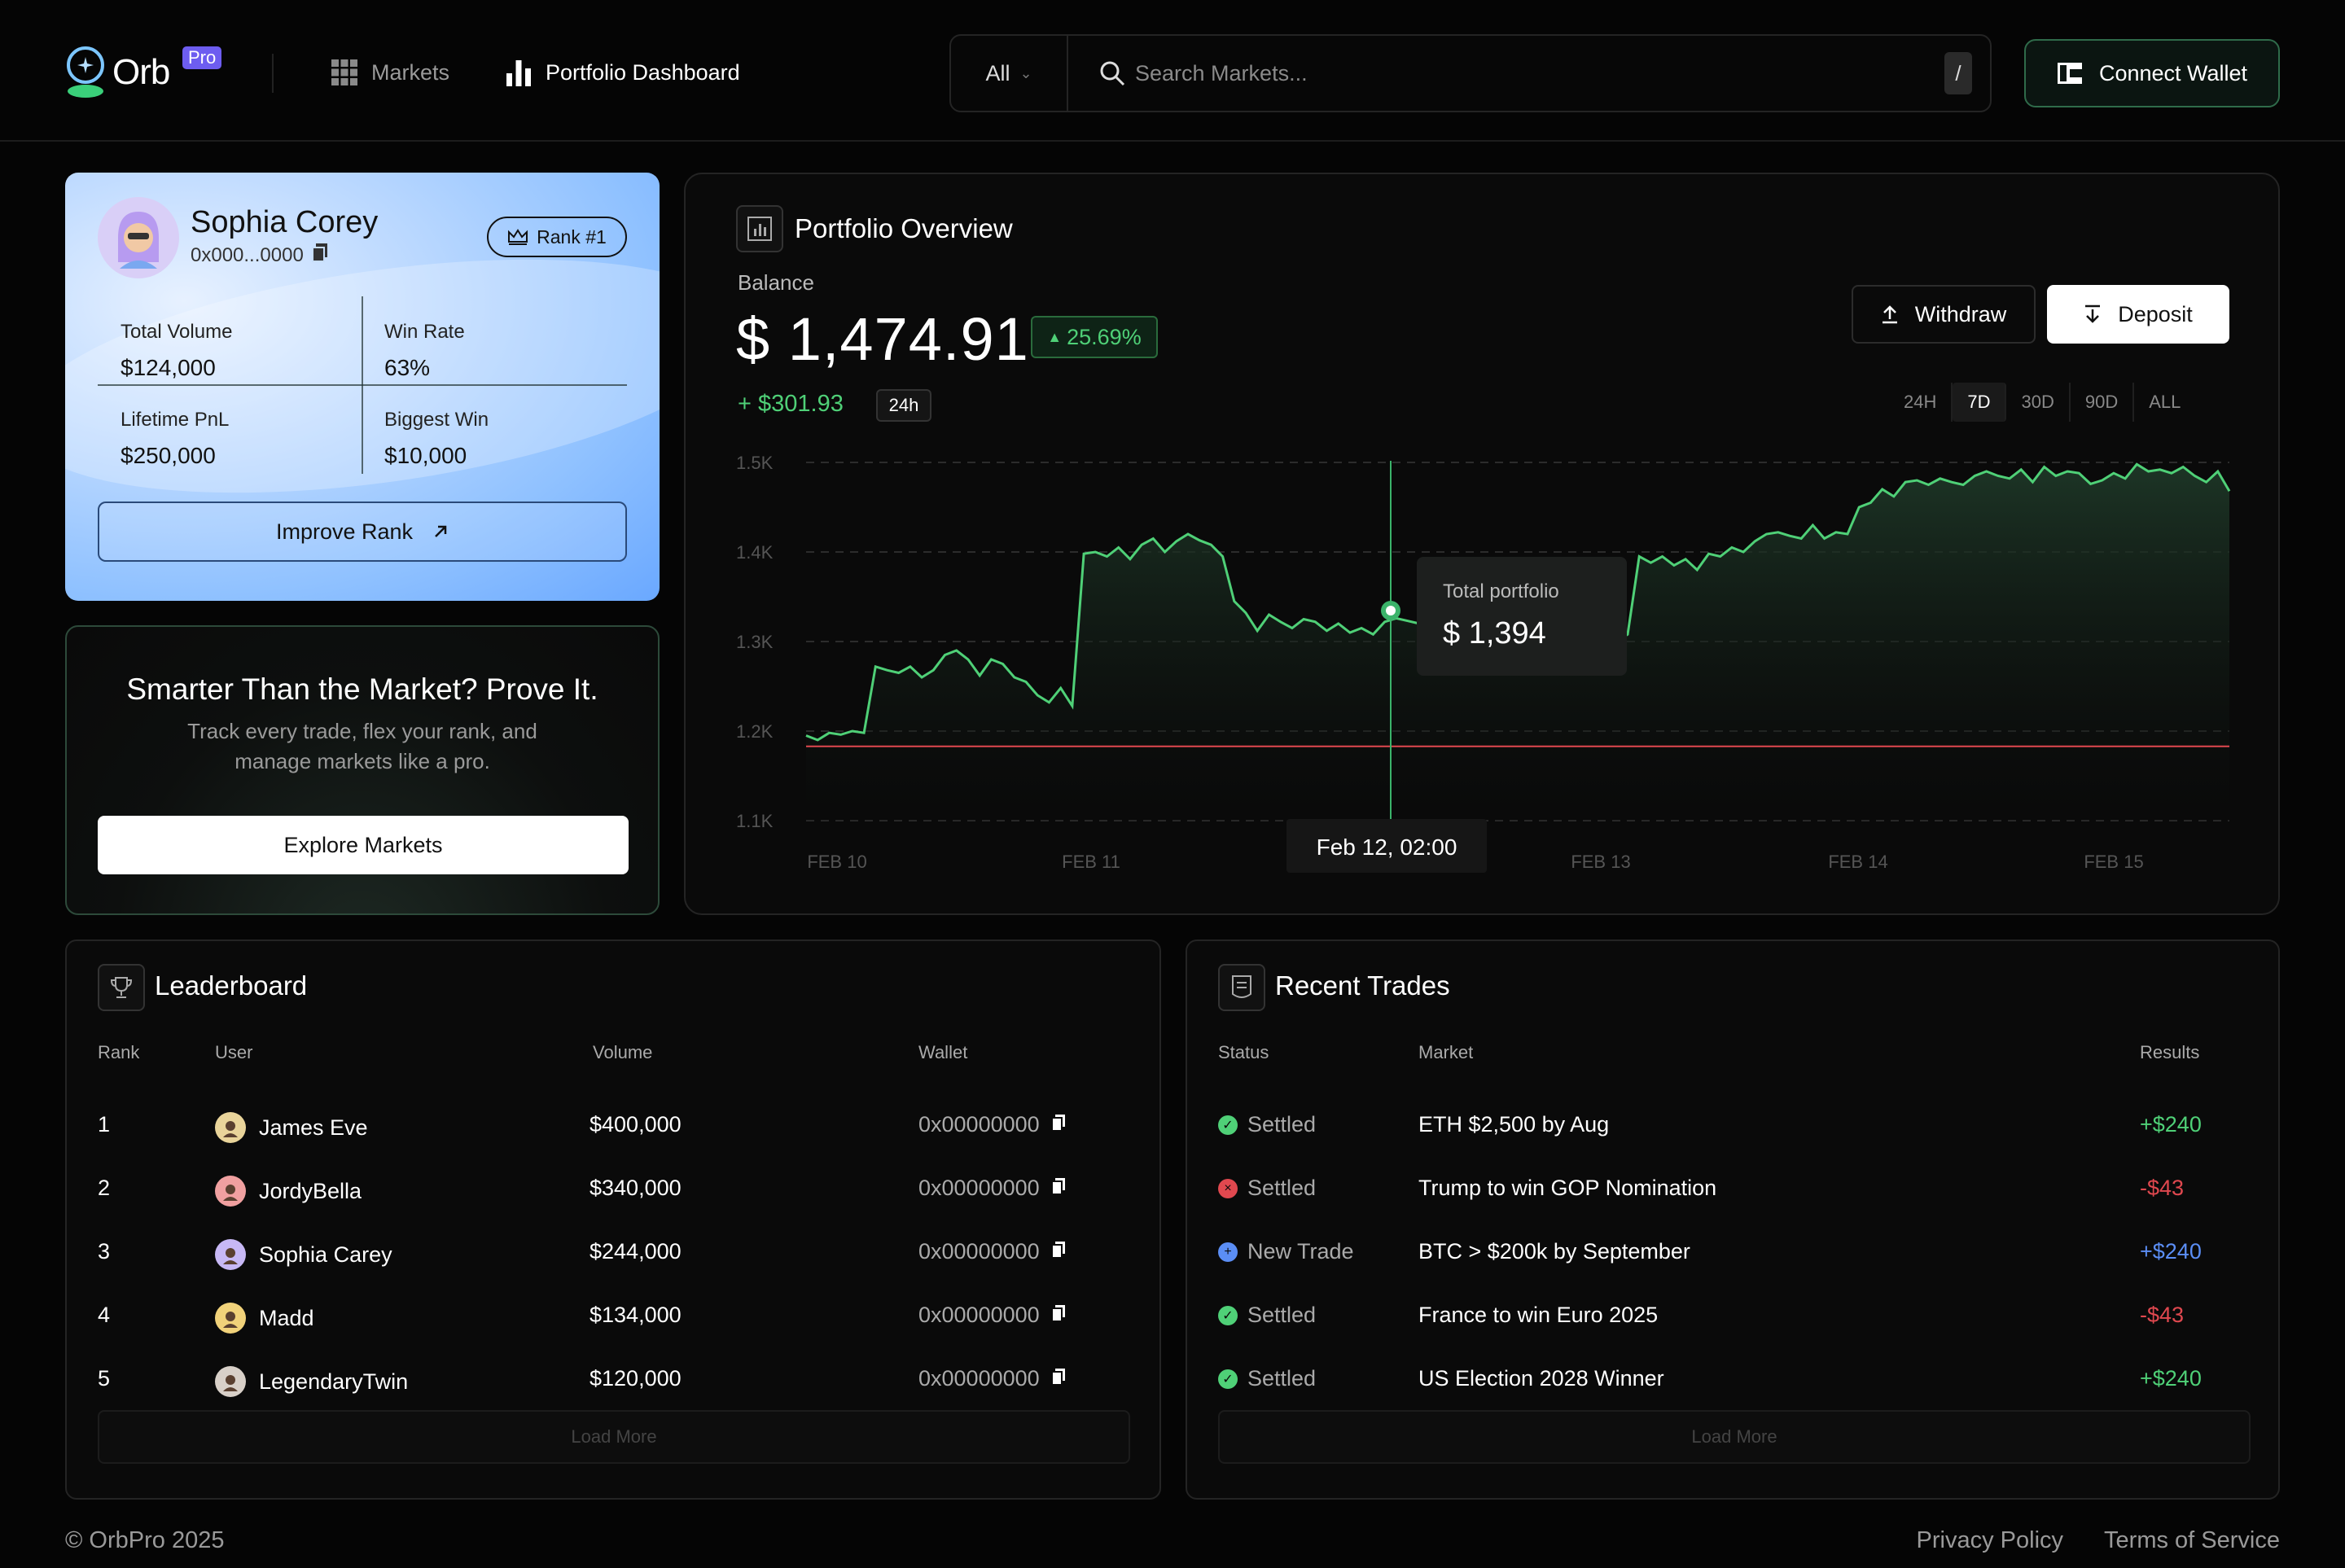 This screenshot has width=2345, height=1568. I want to click on arrow-up-right-icon, so click(441, 531).